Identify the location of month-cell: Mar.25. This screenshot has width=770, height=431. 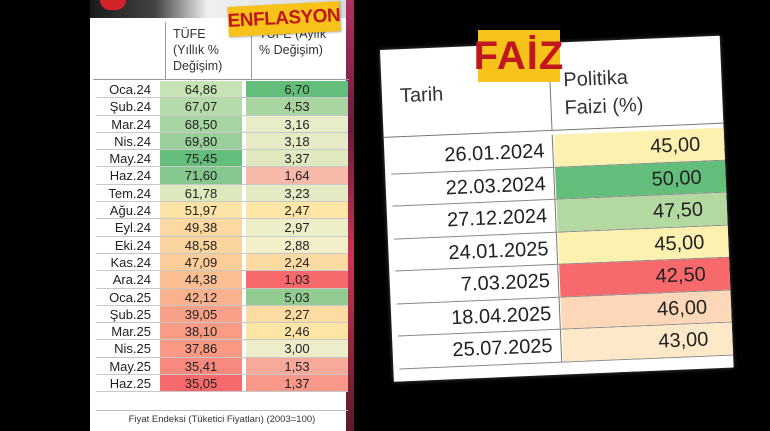
(131, 332).